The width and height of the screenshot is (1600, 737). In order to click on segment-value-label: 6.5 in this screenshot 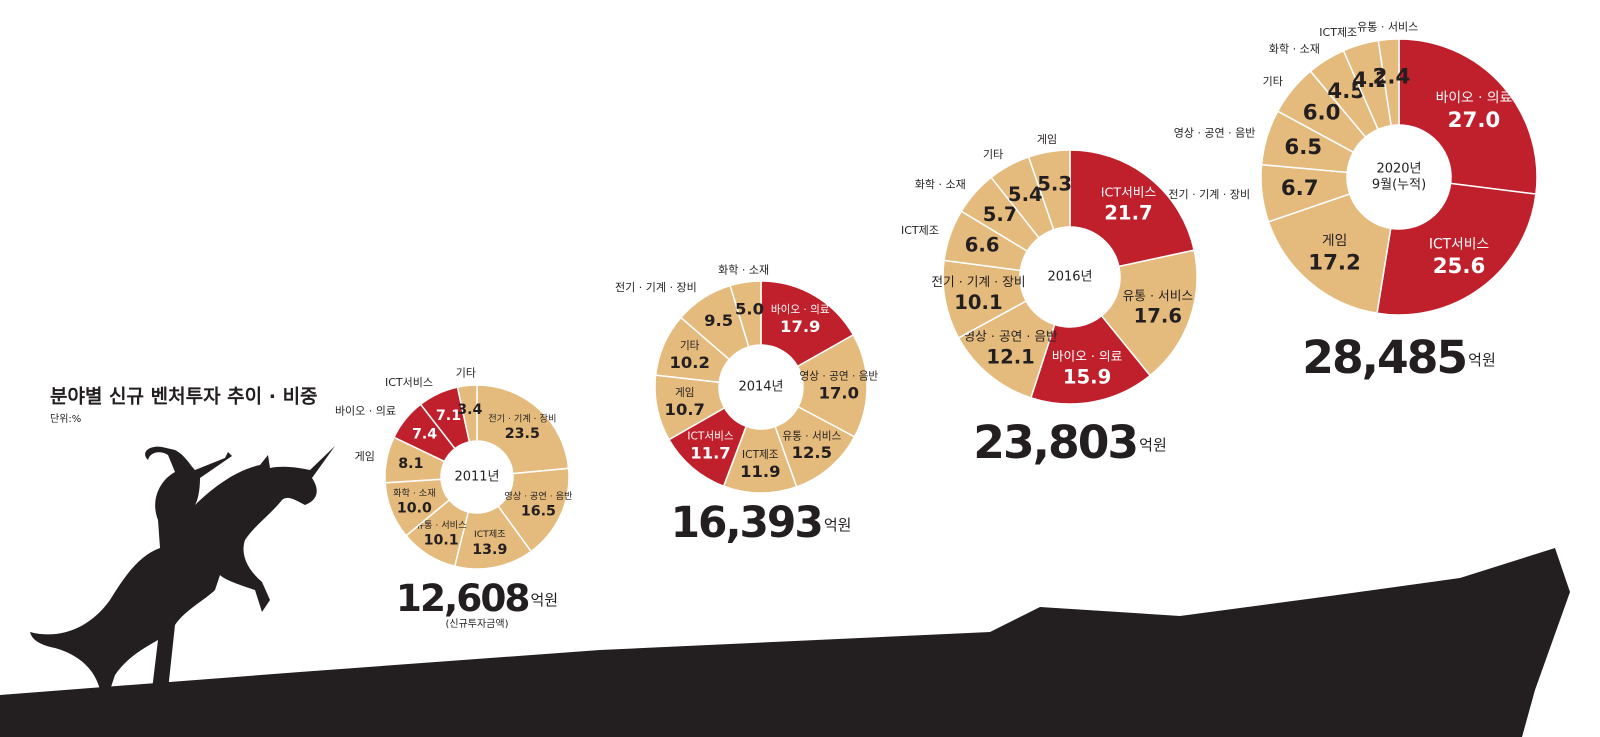, I will do `click(1303, 147)`.